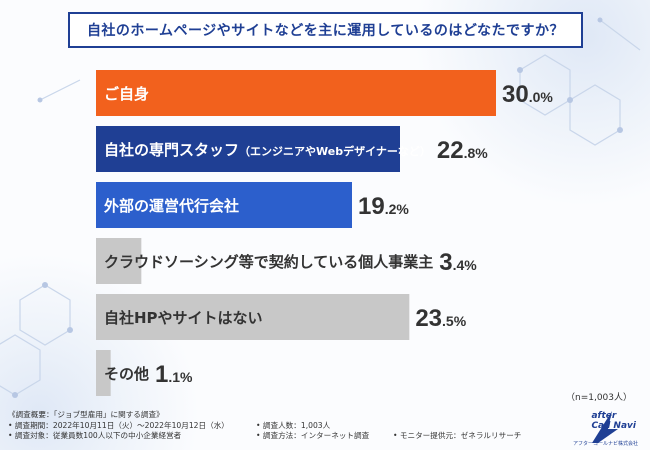  Describe the element at coordinates (86, 414) in the screenshot. I see `survey-heading: 《調査概要：「ジョブ型雇用」に関する調査》` at that location.